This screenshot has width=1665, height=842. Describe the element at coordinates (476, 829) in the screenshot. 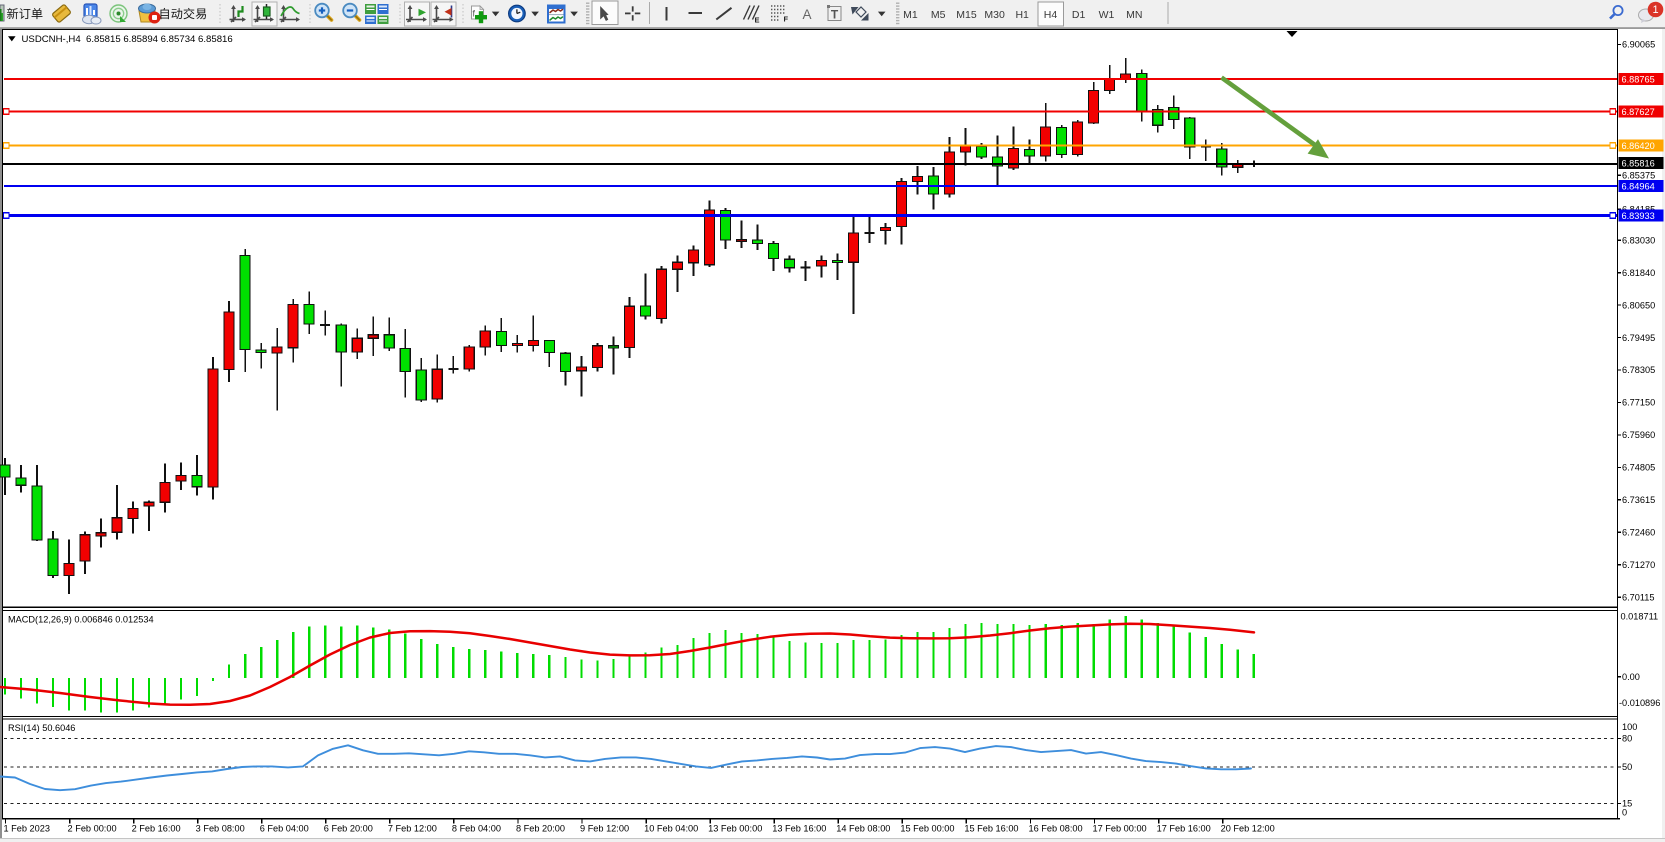

I see `svg-text: 8 Feb 04:00` at that location.